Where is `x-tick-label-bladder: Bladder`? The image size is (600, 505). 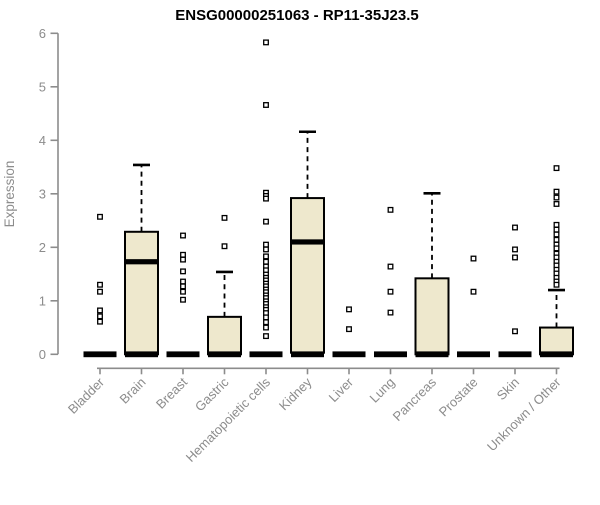 x-tick-label-bladder: Bladder is located at coordinates (86, 395).